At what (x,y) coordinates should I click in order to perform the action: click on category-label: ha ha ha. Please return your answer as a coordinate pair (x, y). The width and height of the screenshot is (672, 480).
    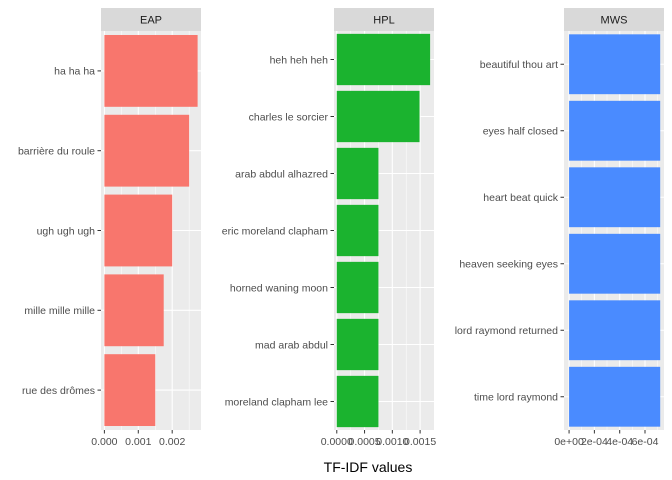
    Looking at the image, I should click on (74, 72).